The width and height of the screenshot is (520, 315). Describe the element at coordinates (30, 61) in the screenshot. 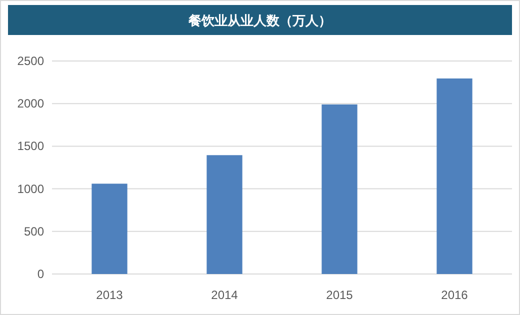

I see `y-tick-label: 2500` at that location.